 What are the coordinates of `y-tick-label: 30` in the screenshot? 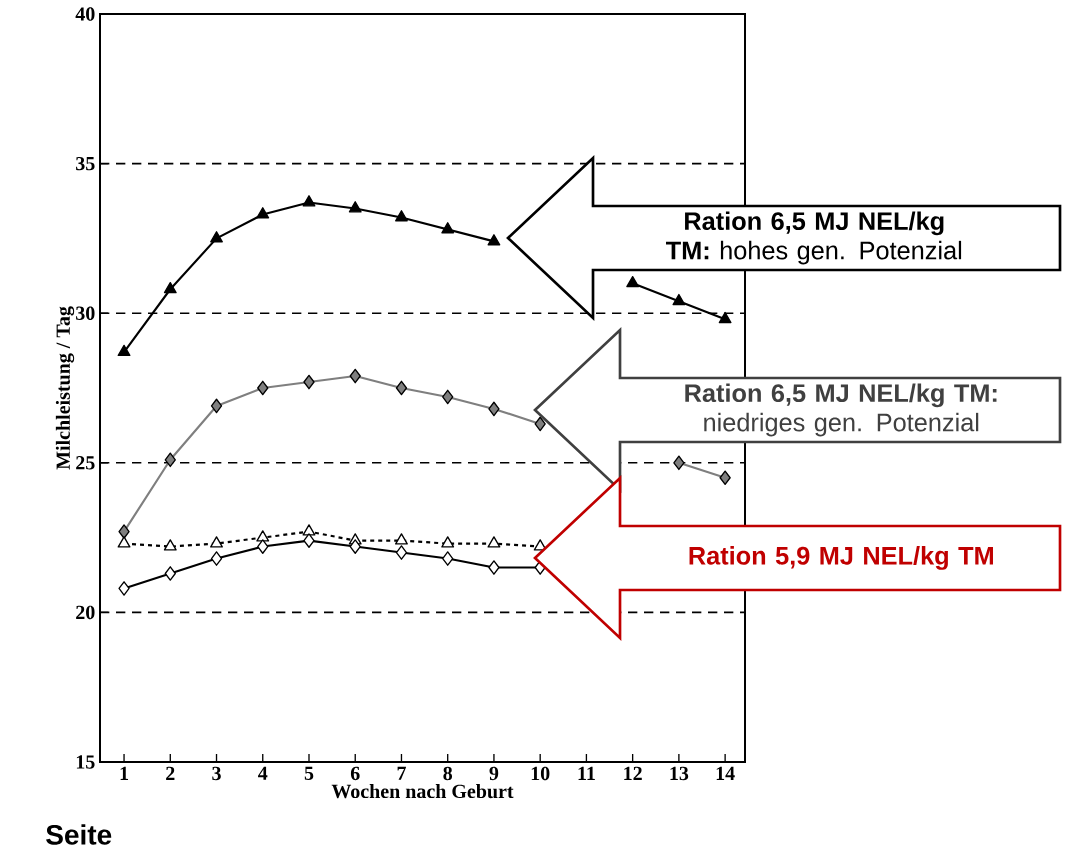 It's located at (85, 313).